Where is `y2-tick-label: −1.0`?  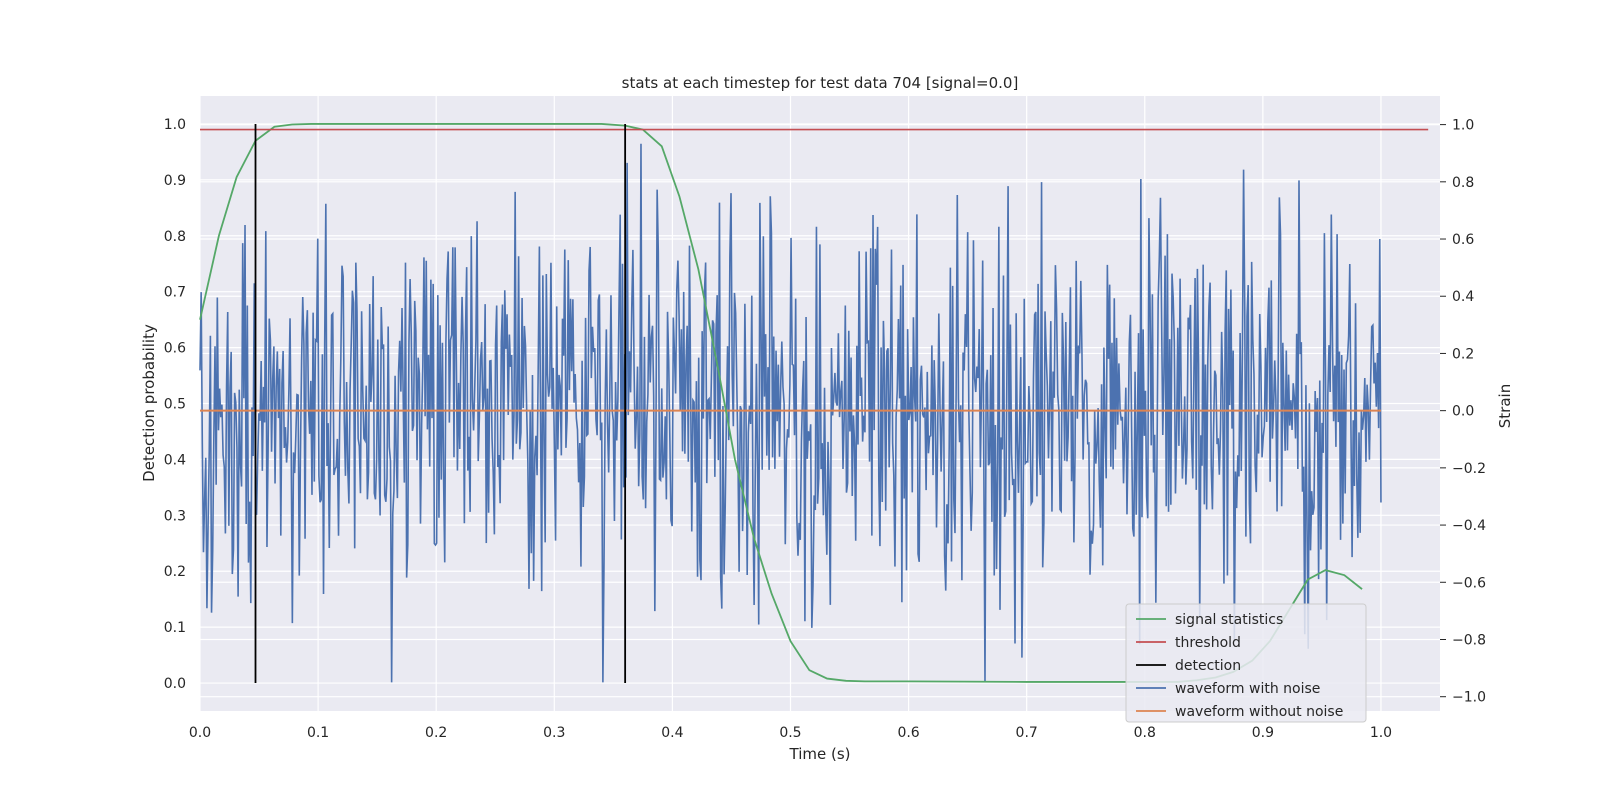 y2-tick-label: −1.0 is located at coordinates (1469, 698).